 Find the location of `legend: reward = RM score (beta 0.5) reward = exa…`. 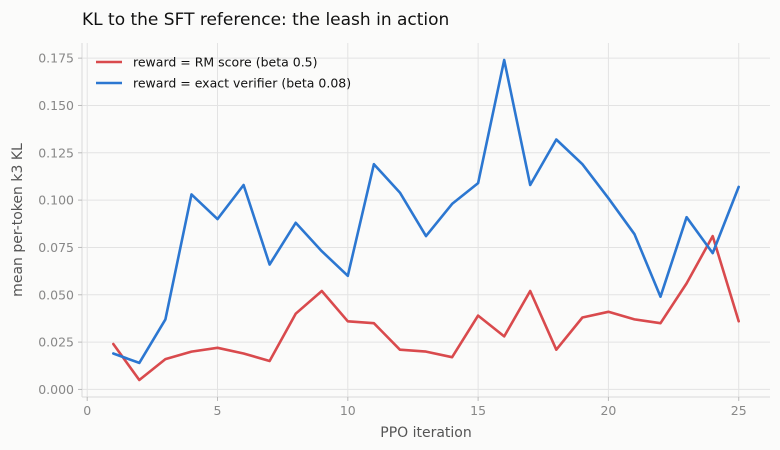

legend: reward = RM score (beta 0.5) reward = exa… is located at coordinates (223, 73).